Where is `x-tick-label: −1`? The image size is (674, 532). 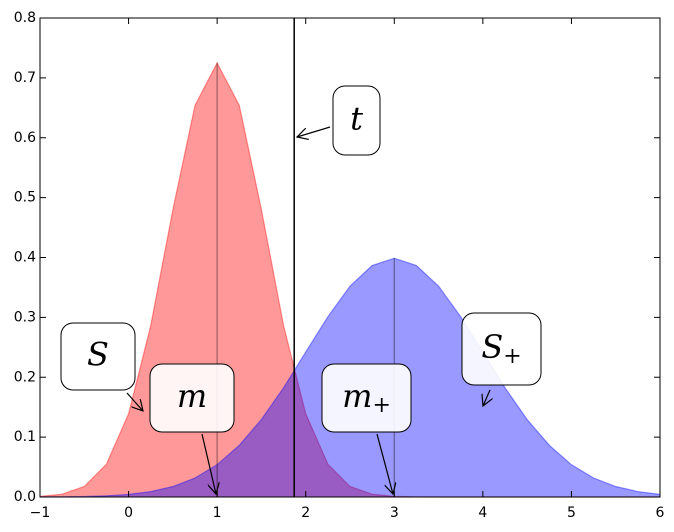 x-tick-label: −1 is located at coordinates (40, 513).